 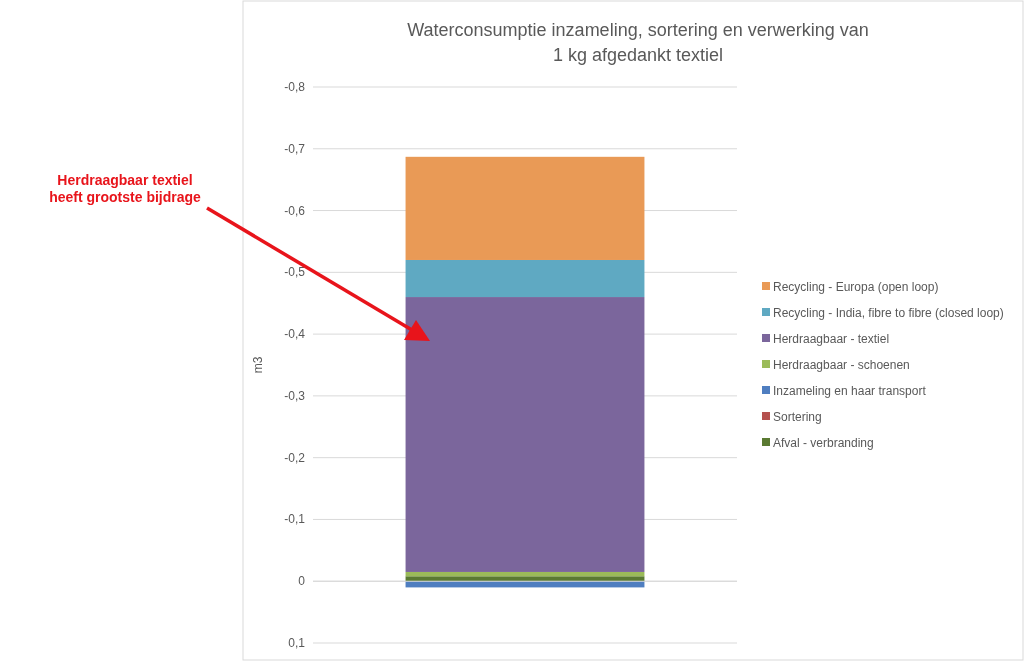 What do you see at coordinates (856, 287) in the screenshot?
I see `legend-label: Recycling - Europa (open loop)` at bounding box center [856, 287].